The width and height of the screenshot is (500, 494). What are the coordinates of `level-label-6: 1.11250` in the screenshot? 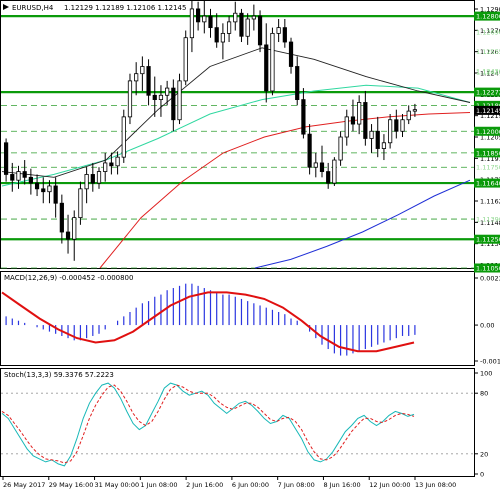 It's located at (488, 240).